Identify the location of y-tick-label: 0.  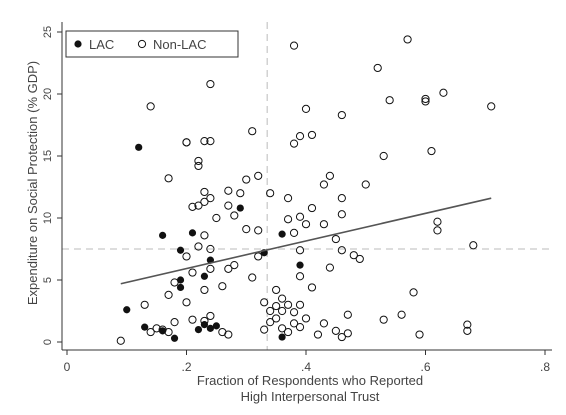
(48, 342).